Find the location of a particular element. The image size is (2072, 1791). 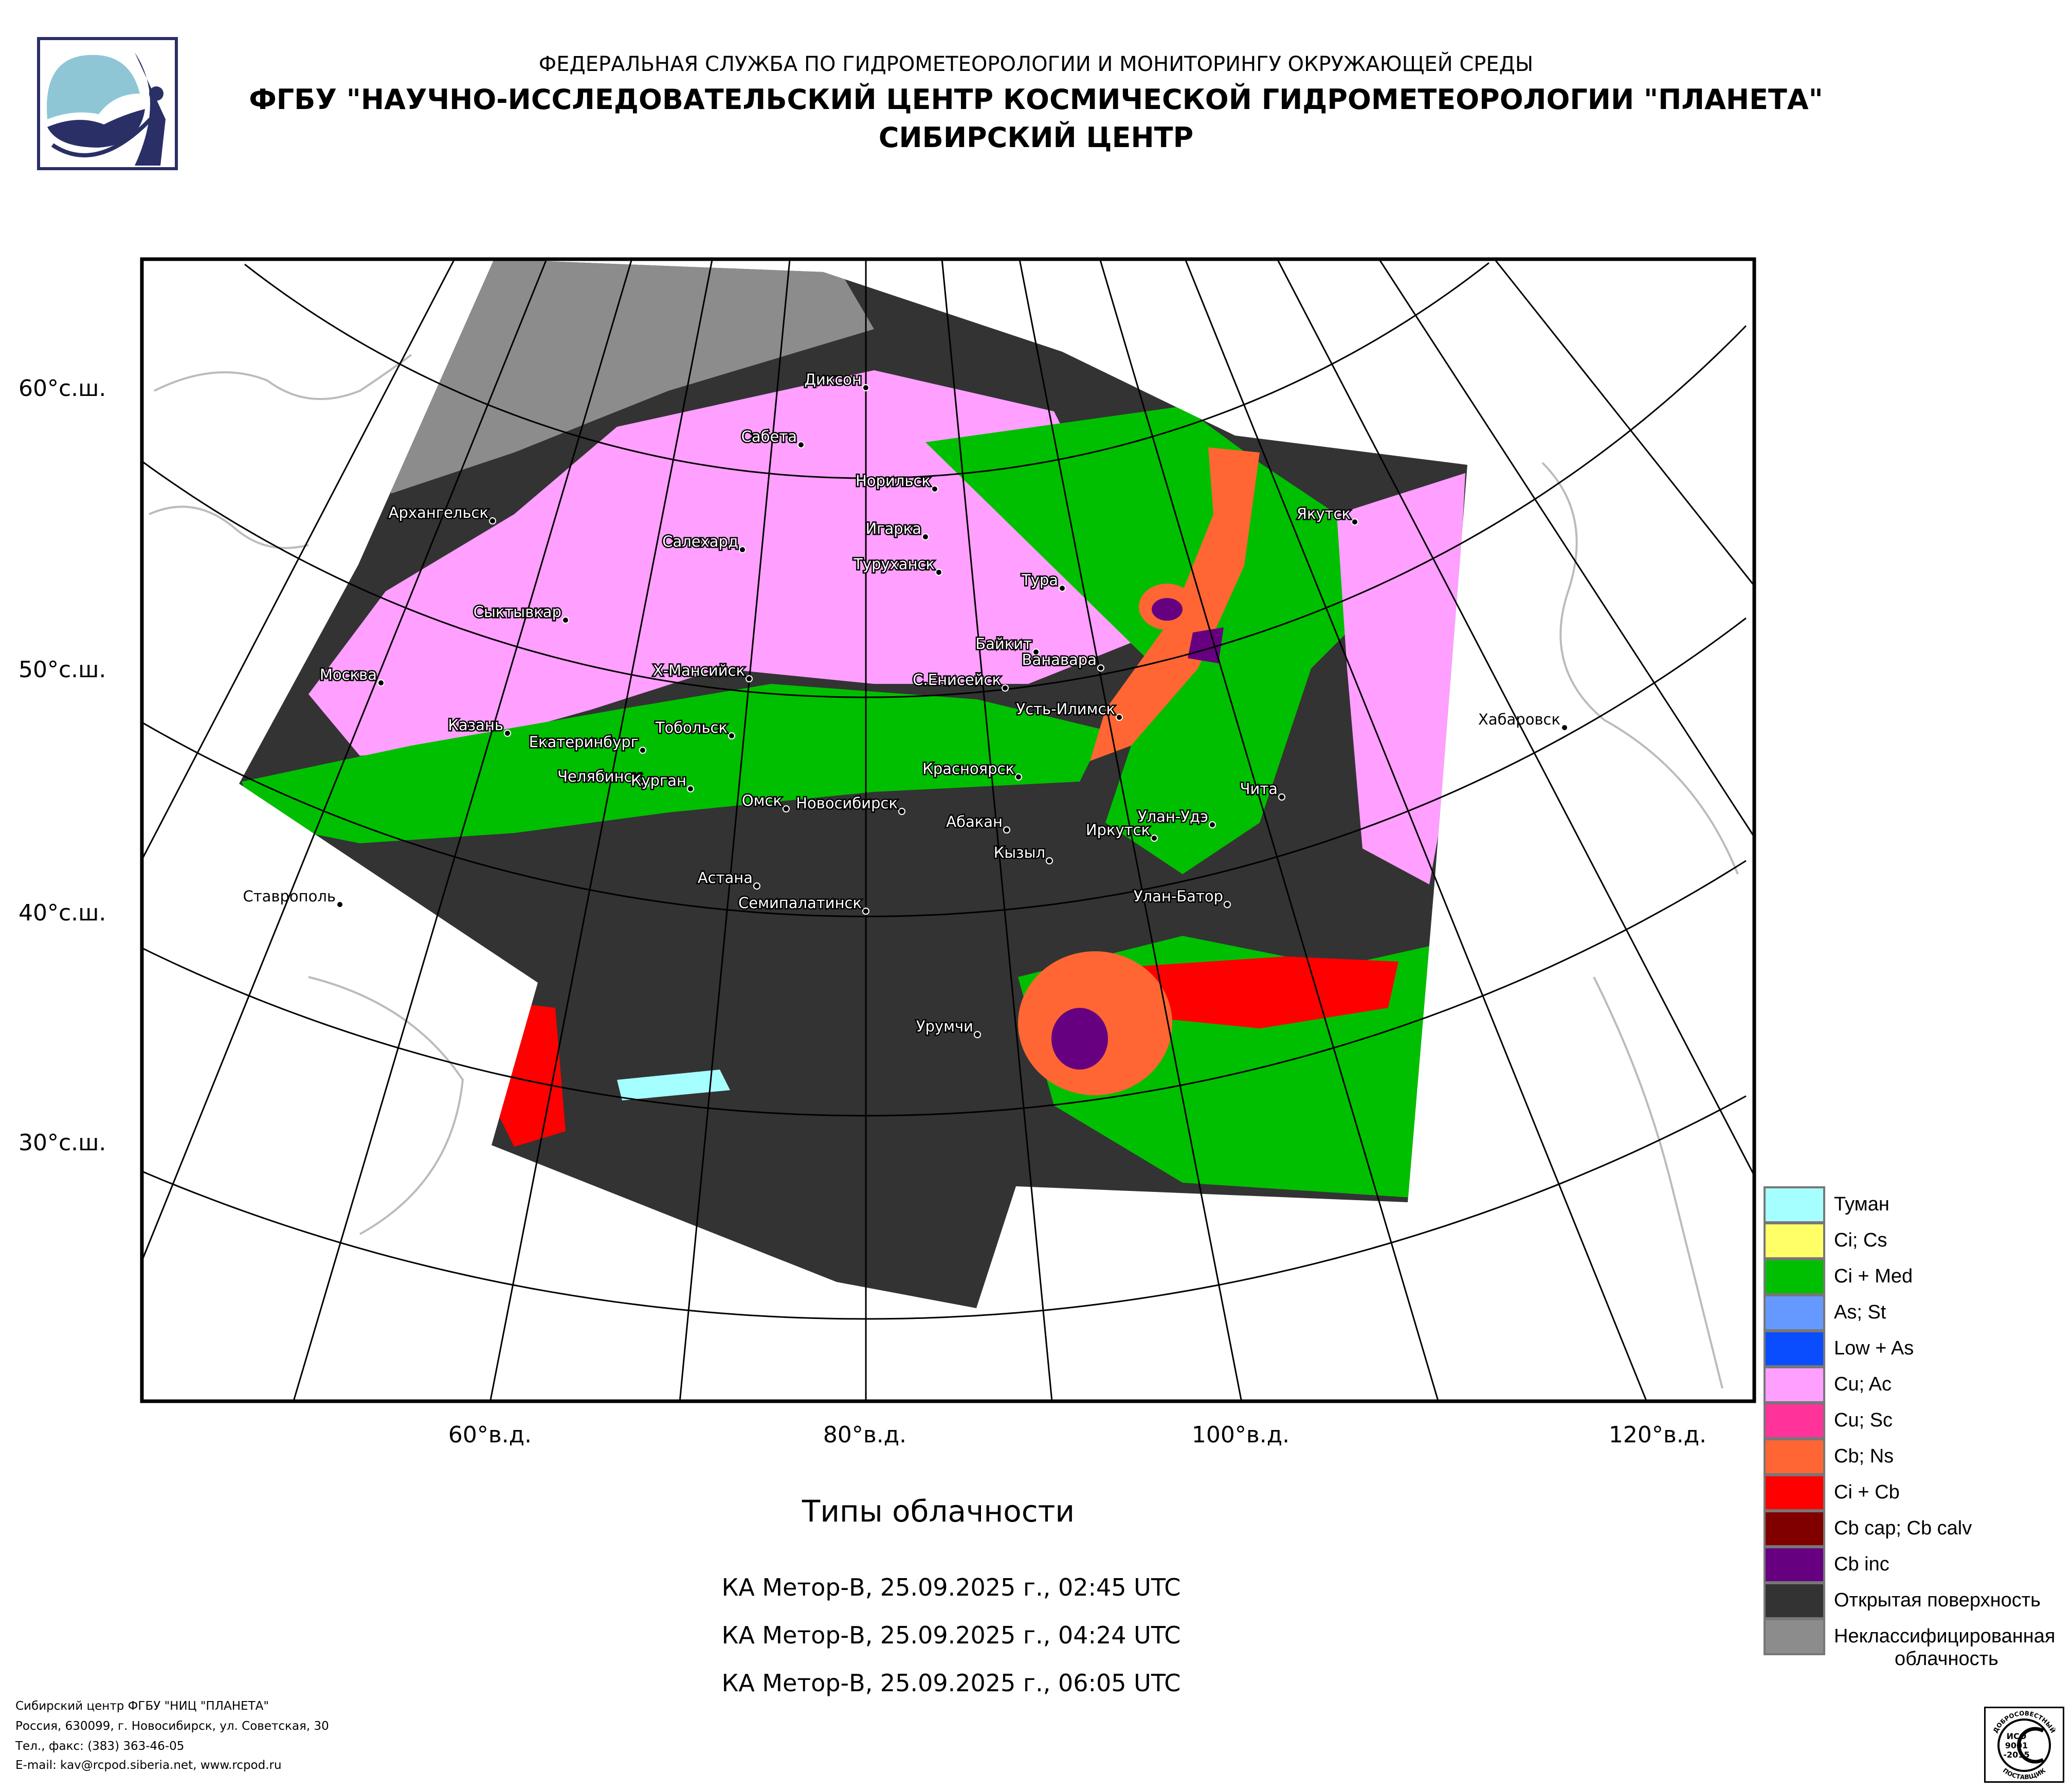

city-label: Тобольск is located at coordinates (691, 727).